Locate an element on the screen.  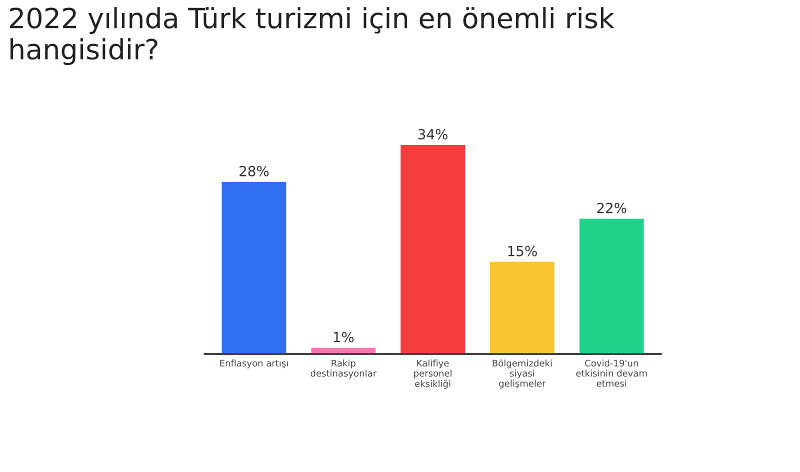
x-tick-label: Enflasyon artışı is located at coordinates (254, 364).